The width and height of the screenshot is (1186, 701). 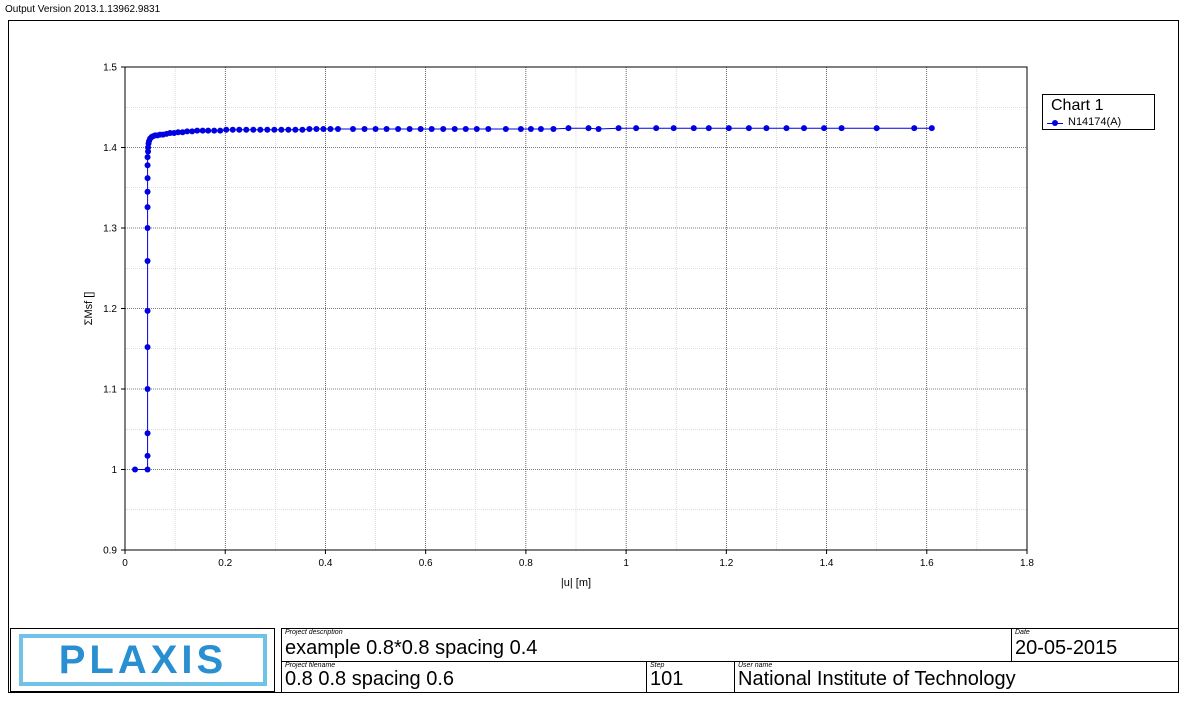 I want to click on legend-series-label: N14174(A), so click(x=1095, y=122).